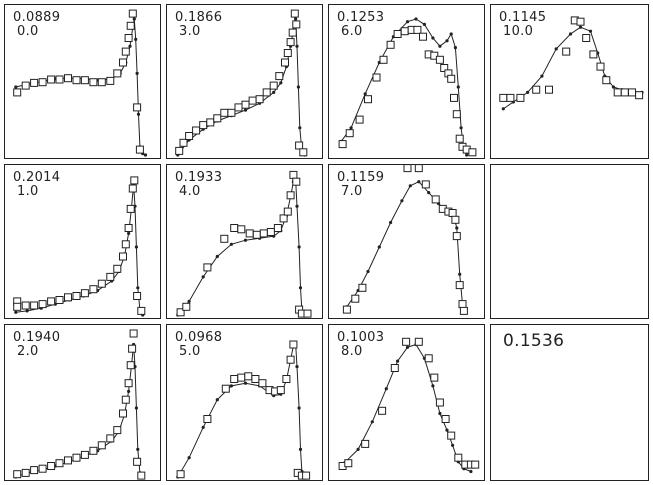 The height and width of the screenshot is (485, 653). I want to click on panel-3: 0.1866 3.0, so click(244, 81).